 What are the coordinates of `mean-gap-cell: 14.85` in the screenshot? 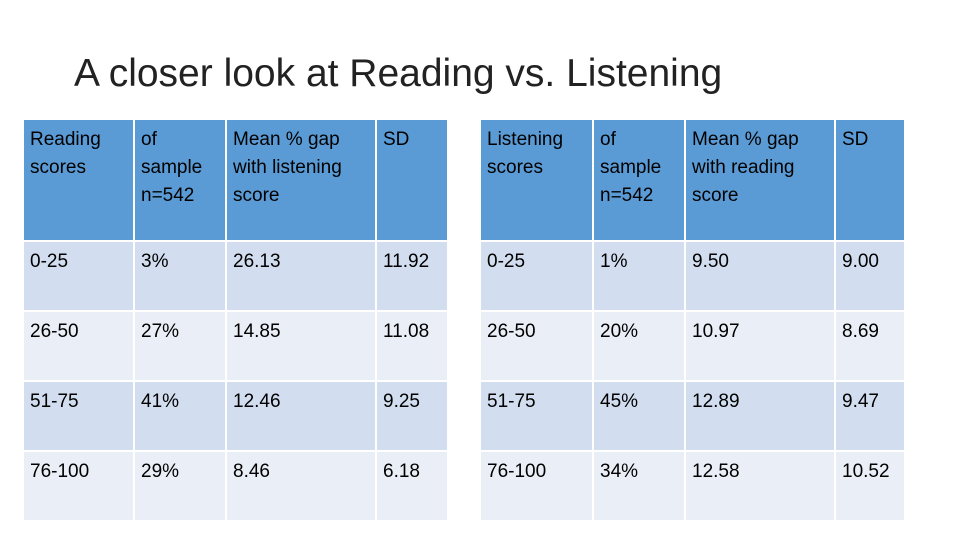 It's located at (301, 346).